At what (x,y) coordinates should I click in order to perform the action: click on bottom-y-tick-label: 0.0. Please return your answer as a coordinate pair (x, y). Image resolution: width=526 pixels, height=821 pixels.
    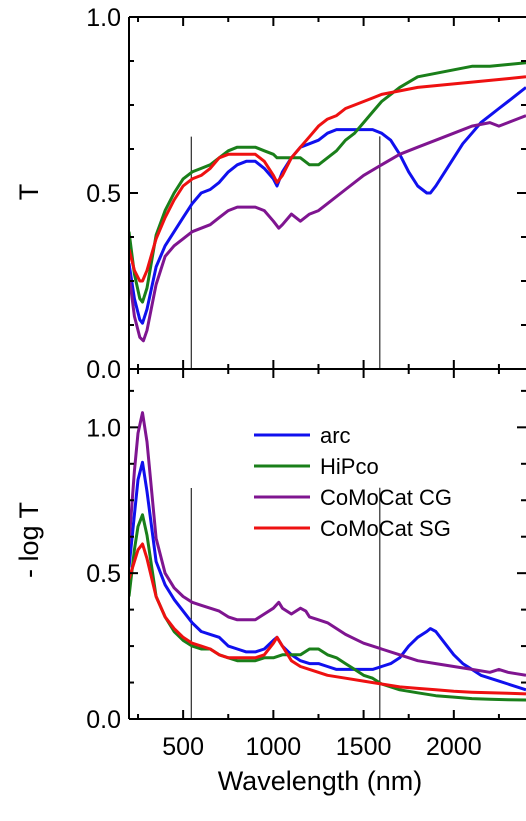
    Looking at the image, I should click on (103, 720).